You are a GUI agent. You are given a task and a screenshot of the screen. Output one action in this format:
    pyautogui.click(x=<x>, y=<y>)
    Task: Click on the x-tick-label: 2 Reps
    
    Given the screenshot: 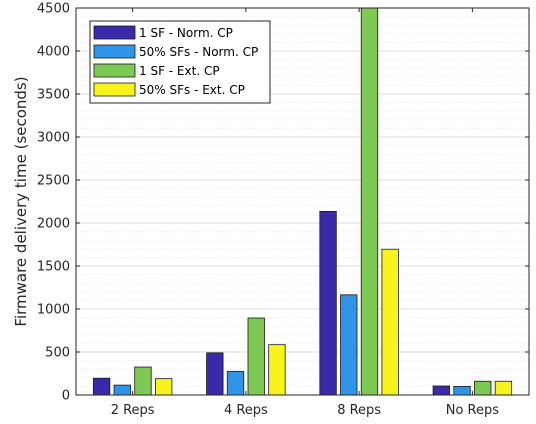 What is the action you would take?
    pyautogui.click(x=133, y=410)
    